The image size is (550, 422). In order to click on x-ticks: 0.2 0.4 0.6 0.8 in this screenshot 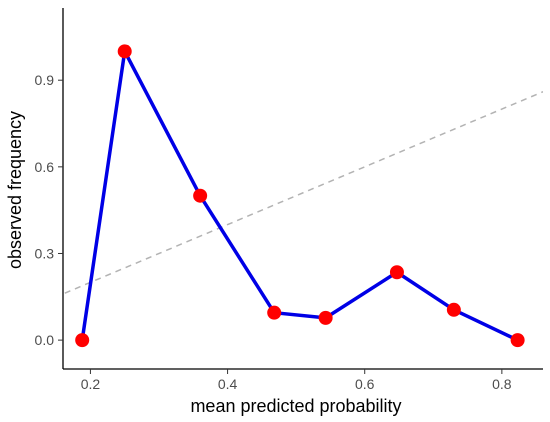, I will do `click(296, 380)`.